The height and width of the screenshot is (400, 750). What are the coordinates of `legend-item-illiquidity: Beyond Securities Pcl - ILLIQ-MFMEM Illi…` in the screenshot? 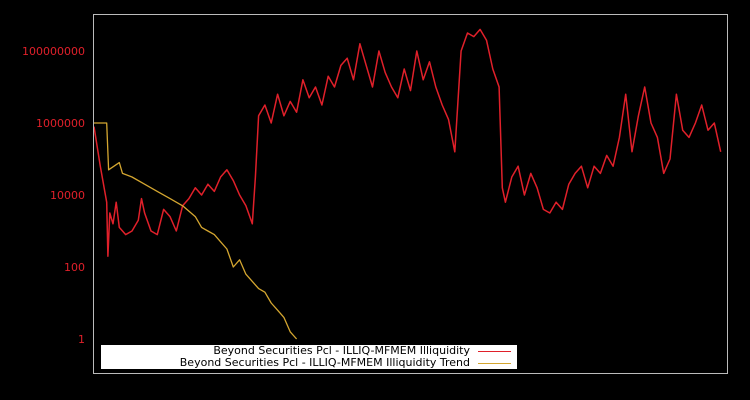 It's located at (362, 351).